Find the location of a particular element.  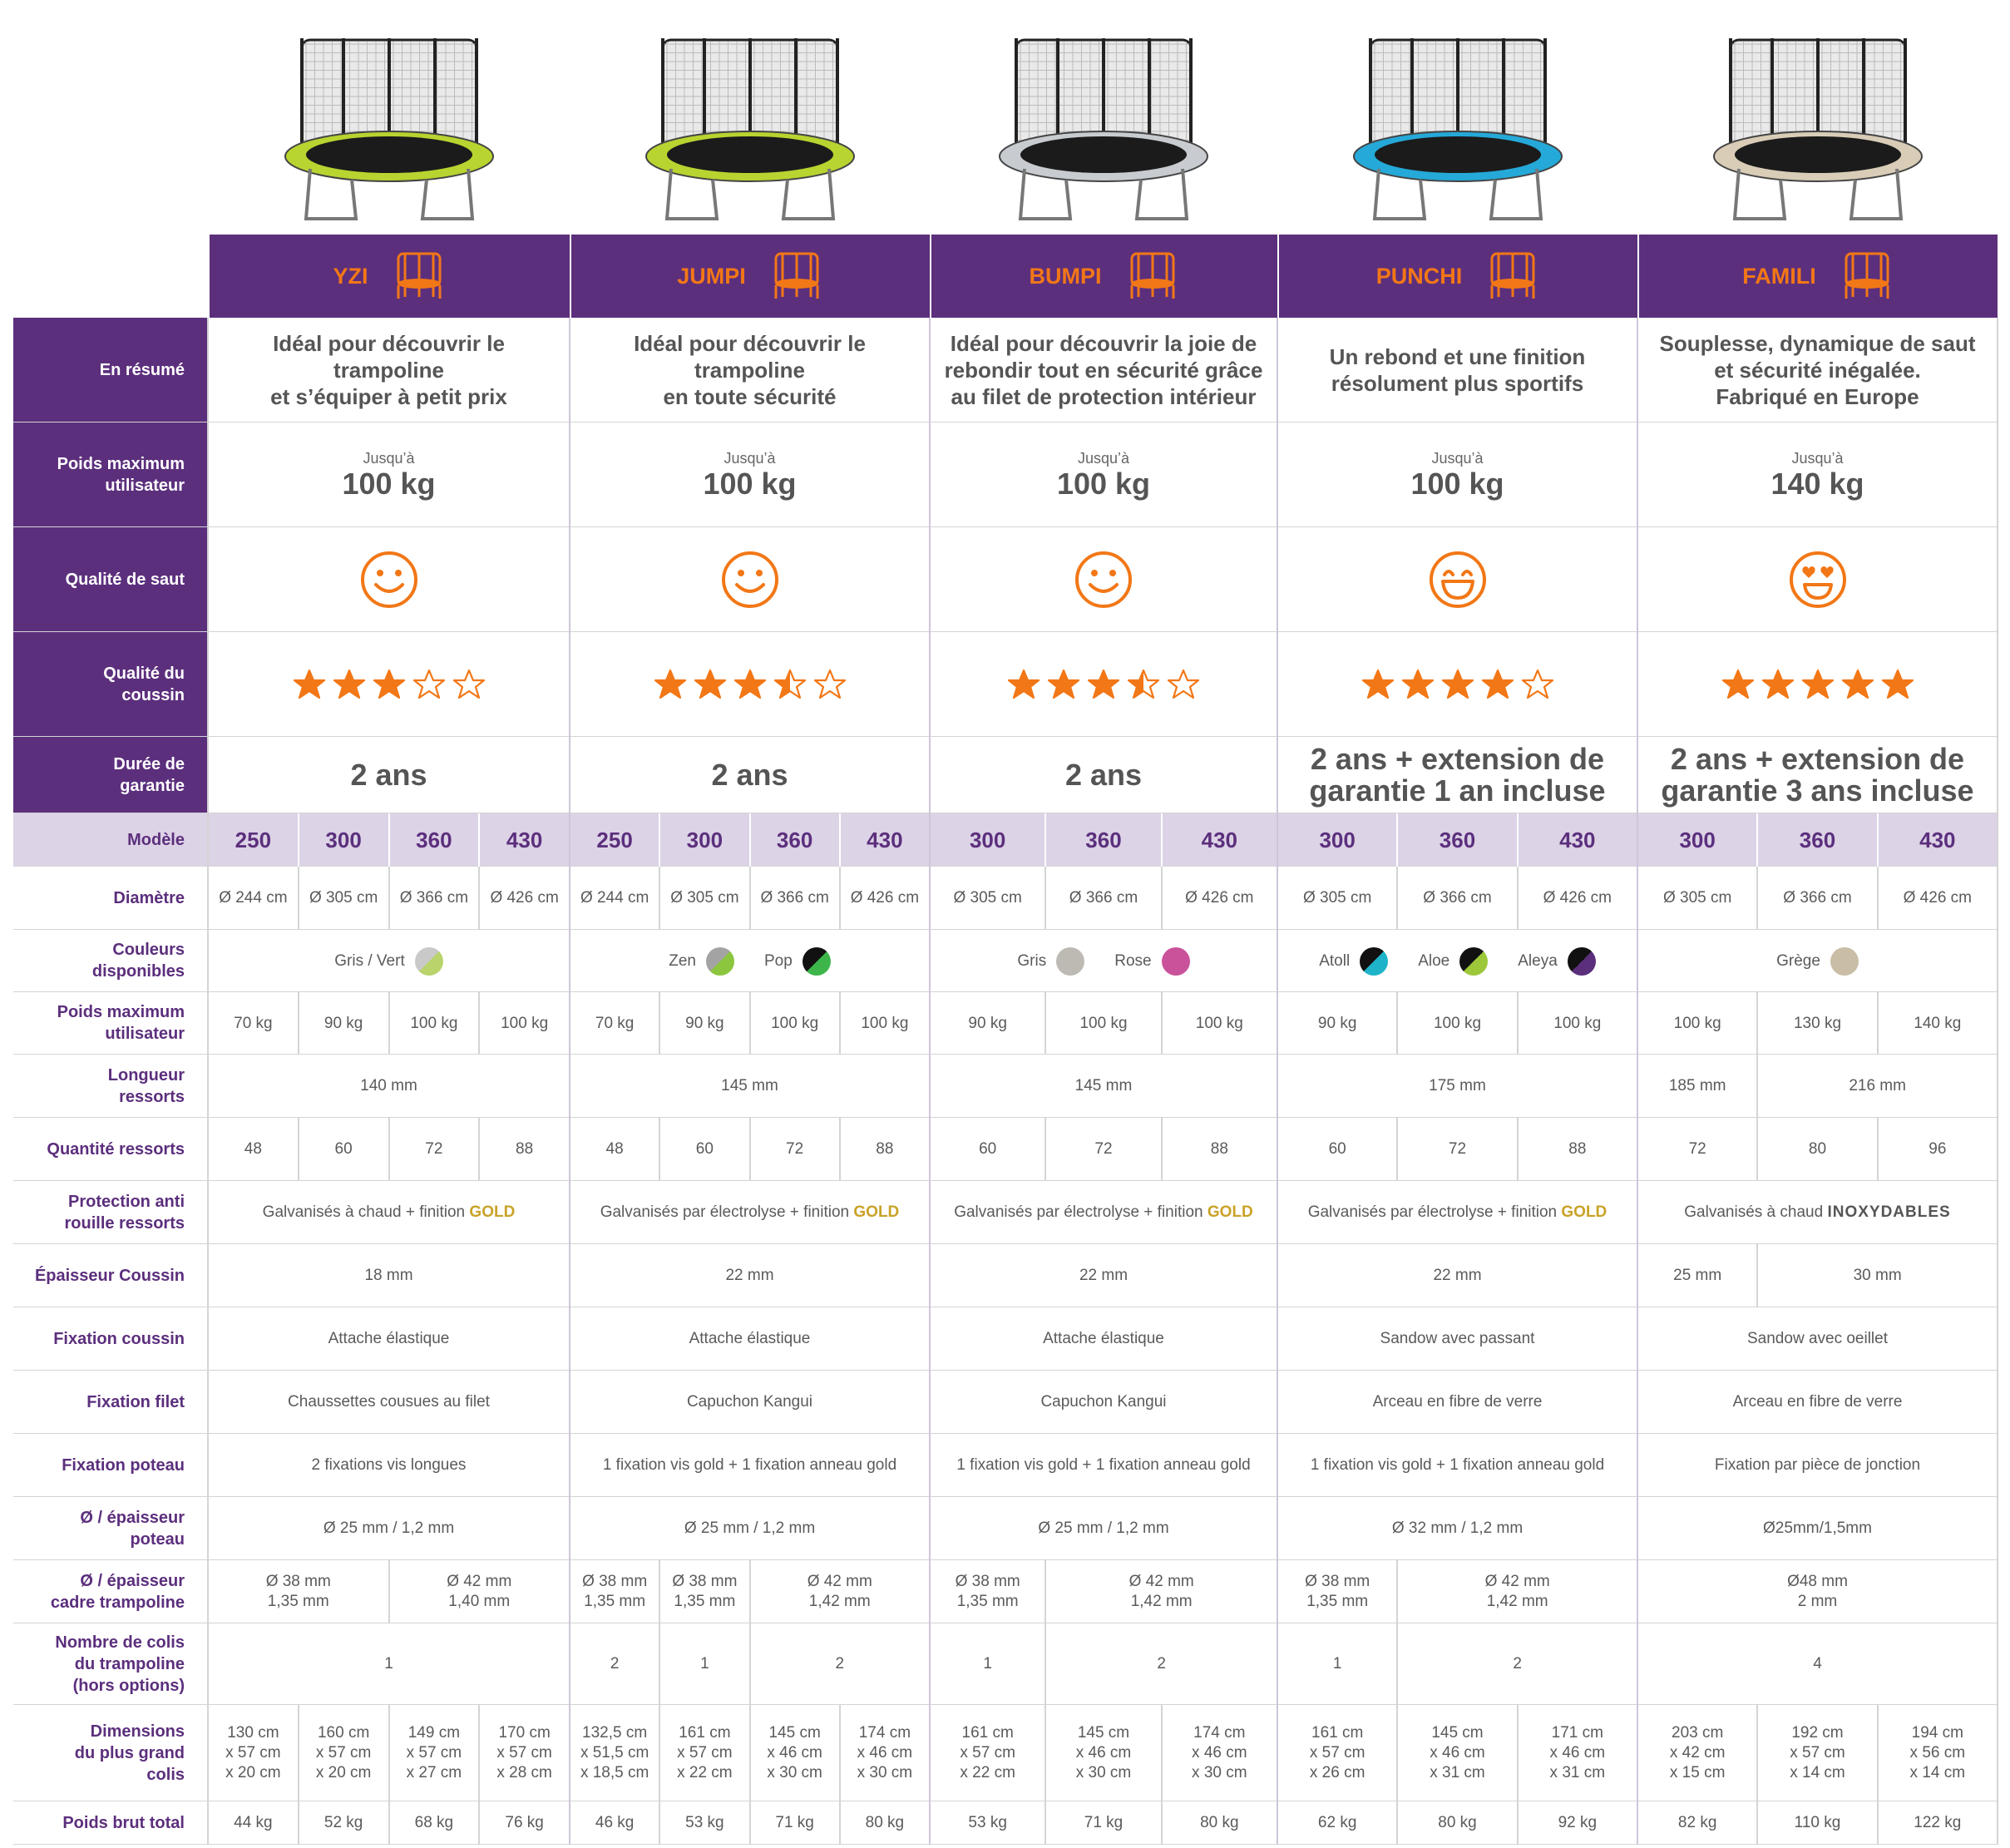

color-option: Zen is located at coordinates (701, 961).